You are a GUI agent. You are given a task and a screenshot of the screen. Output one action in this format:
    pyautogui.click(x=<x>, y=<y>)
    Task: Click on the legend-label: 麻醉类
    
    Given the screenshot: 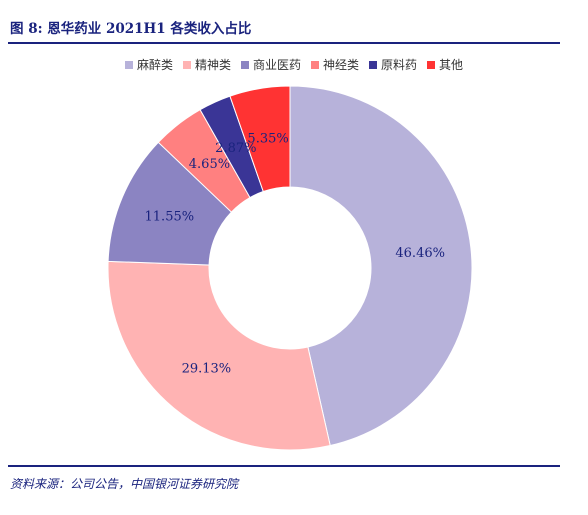 What is the action you would take?
    pyautogui.click(x=154, y=65)
    